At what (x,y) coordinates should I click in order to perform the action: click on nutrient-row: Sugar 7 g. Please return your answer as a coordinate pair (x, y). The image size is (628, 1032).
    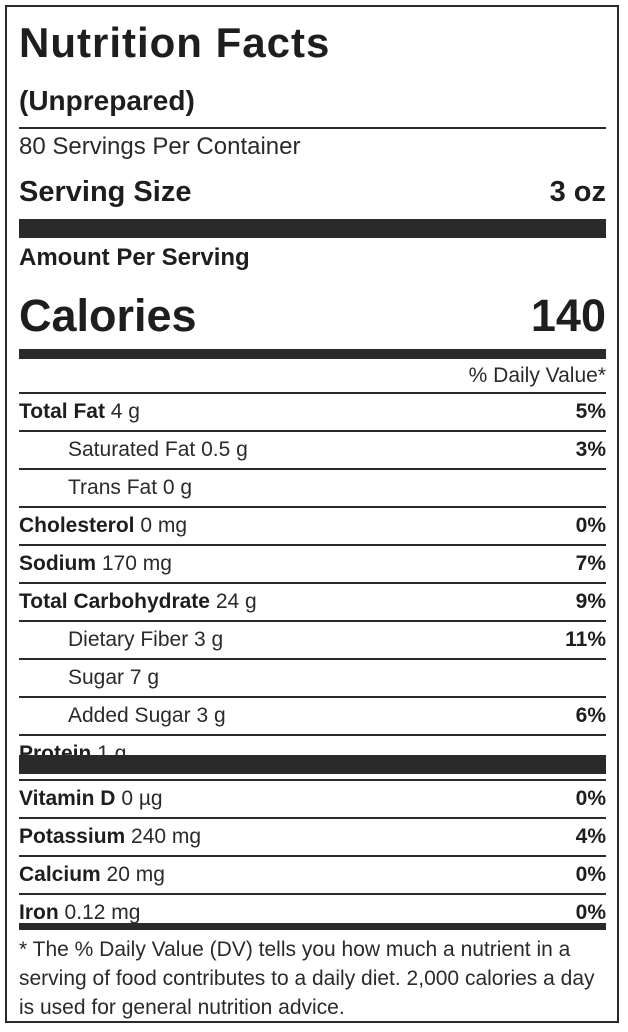
    Looking at the image, I should click on (312, 678).